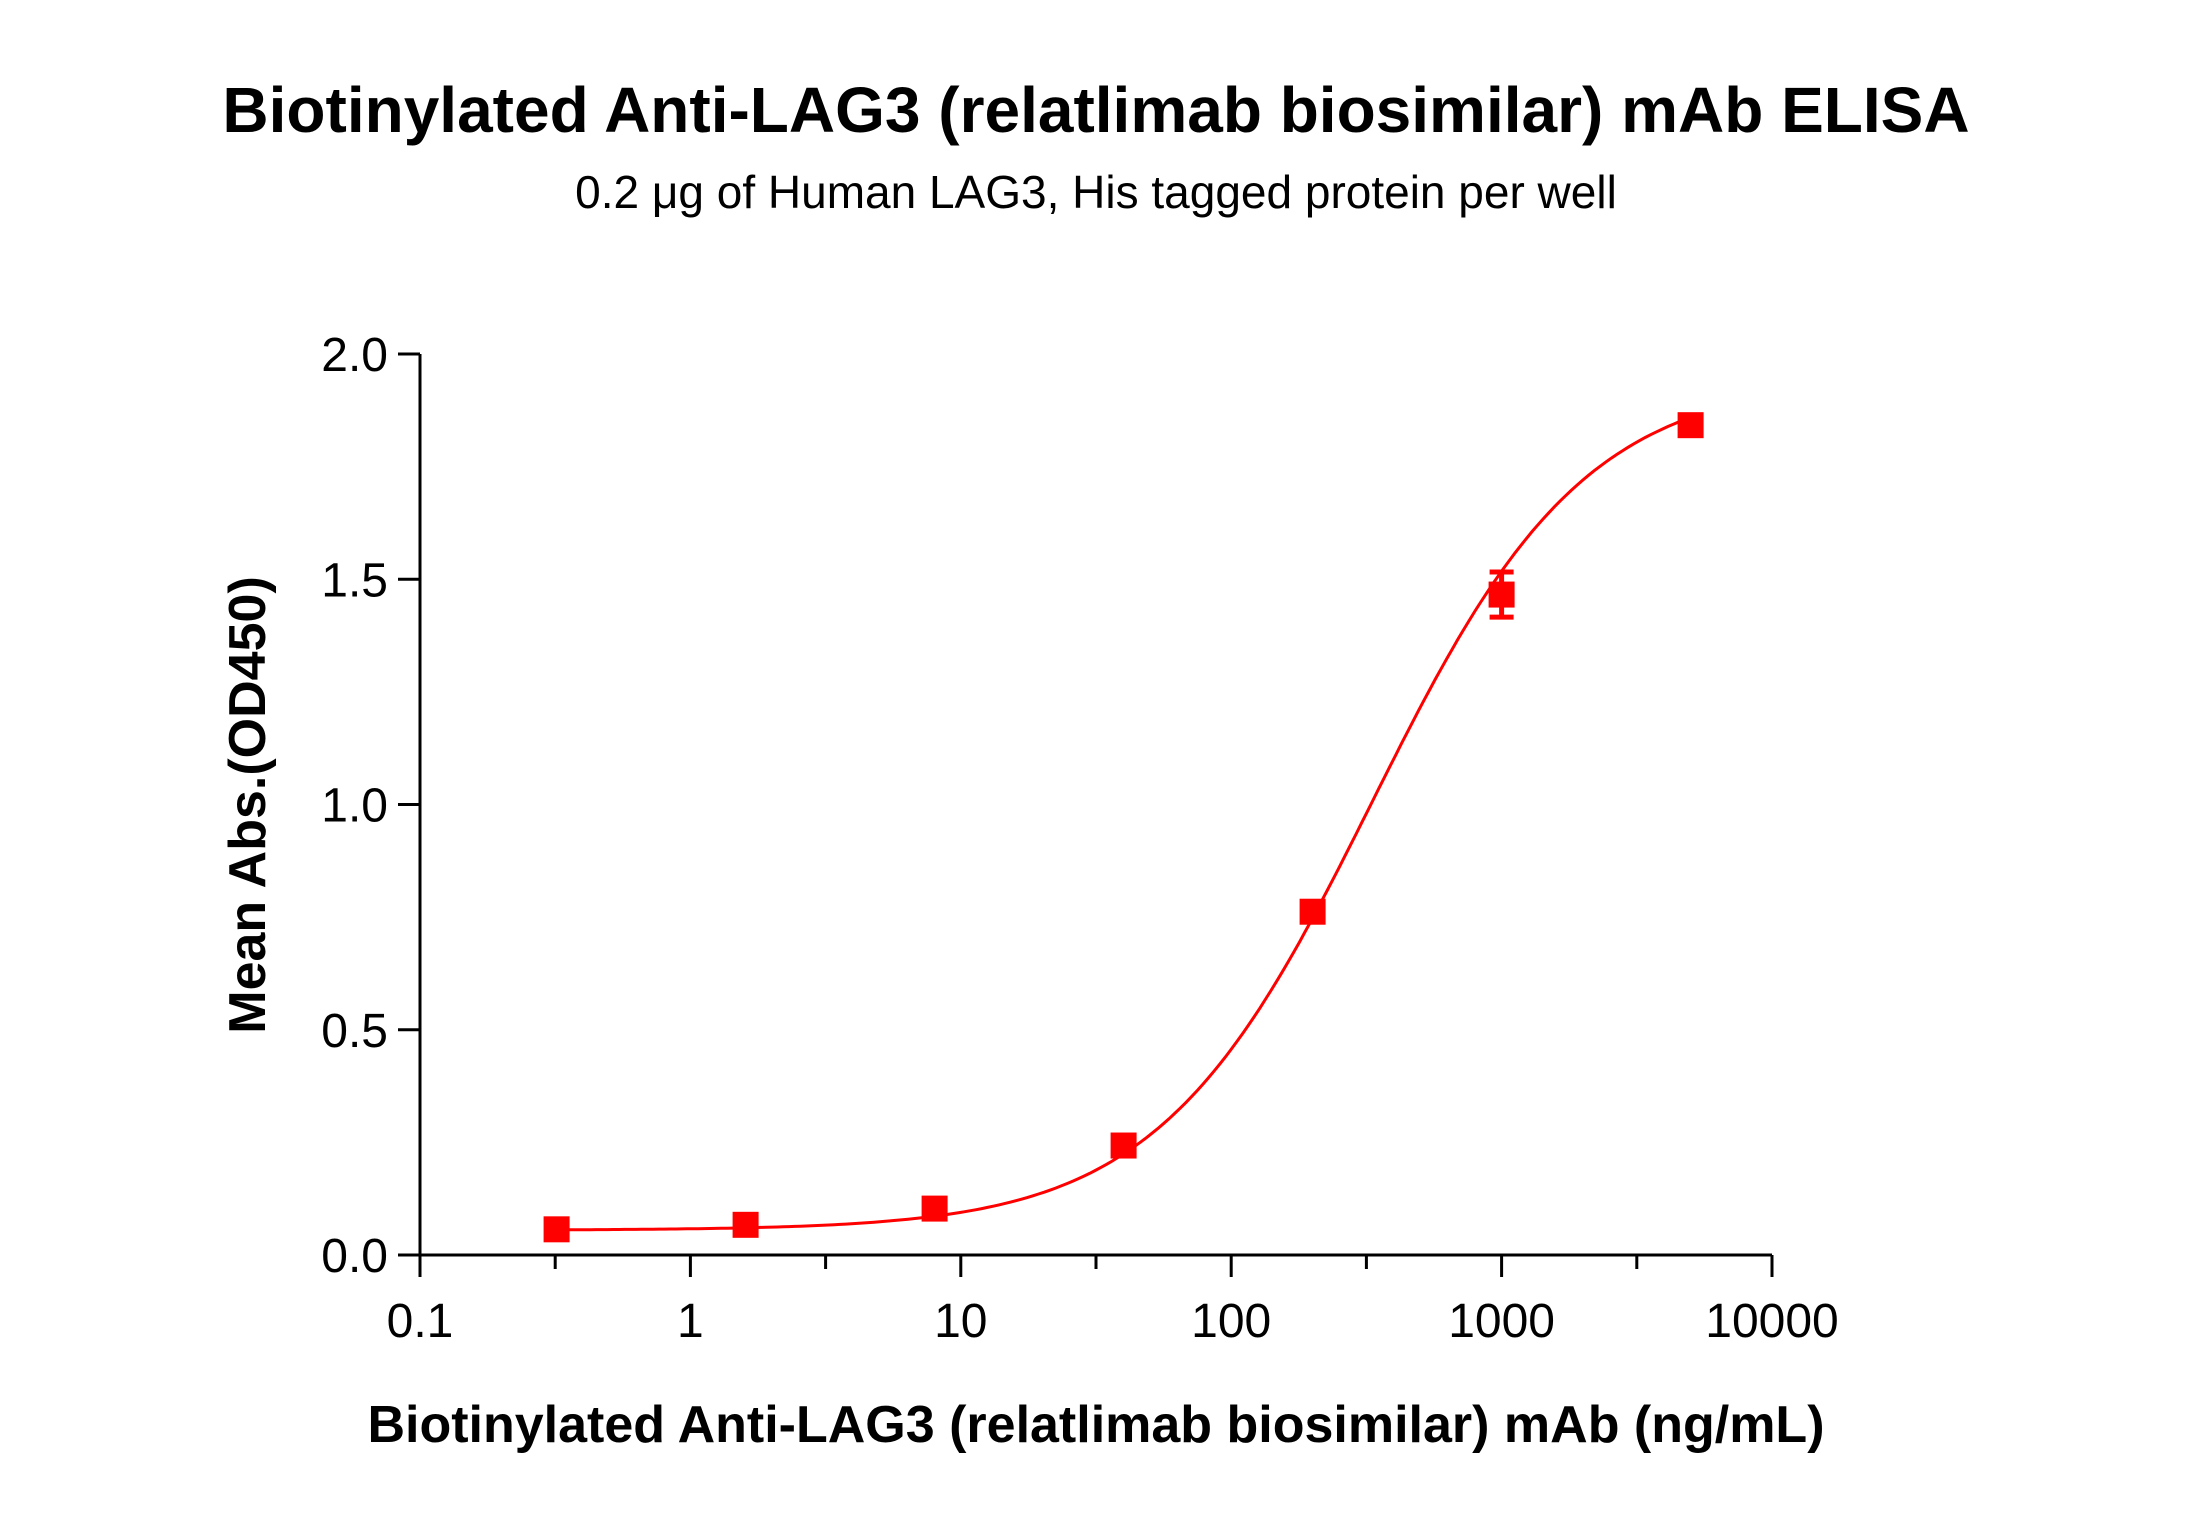 The width and height of the screenshot is (2193, 1523). What do you see at coordinates (960, 1321) in the screenshot?
I see `x-tick-label: 10` at bounding box center [960, 1321].